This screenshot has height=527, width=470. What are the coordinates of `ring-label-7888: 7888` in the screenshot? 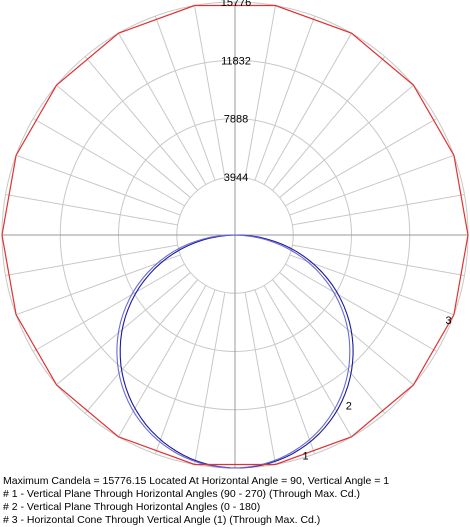 It's located at (236, 120).